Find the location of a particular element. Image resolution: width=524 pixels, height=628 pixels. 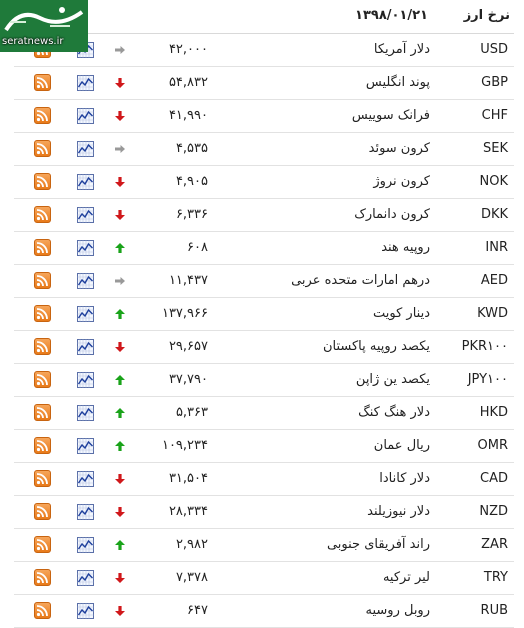

currency-code: NOK is located at coordinates (493, 181).